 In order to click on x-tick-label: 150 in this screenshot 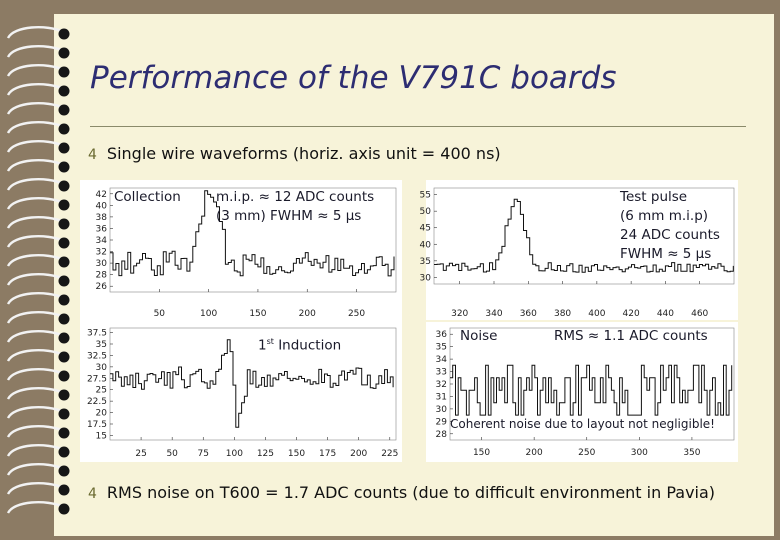, I will do `click(257, 314)`.